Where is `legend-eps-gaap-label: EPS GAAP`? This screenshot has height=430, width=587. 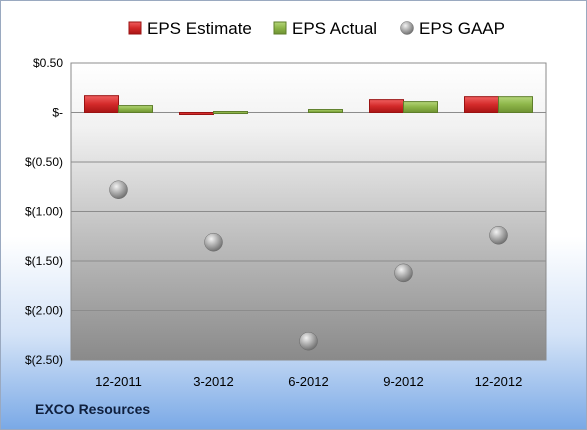
legend-eps-gaap-label: EPS GAAP is located at coordinates (462, 28).